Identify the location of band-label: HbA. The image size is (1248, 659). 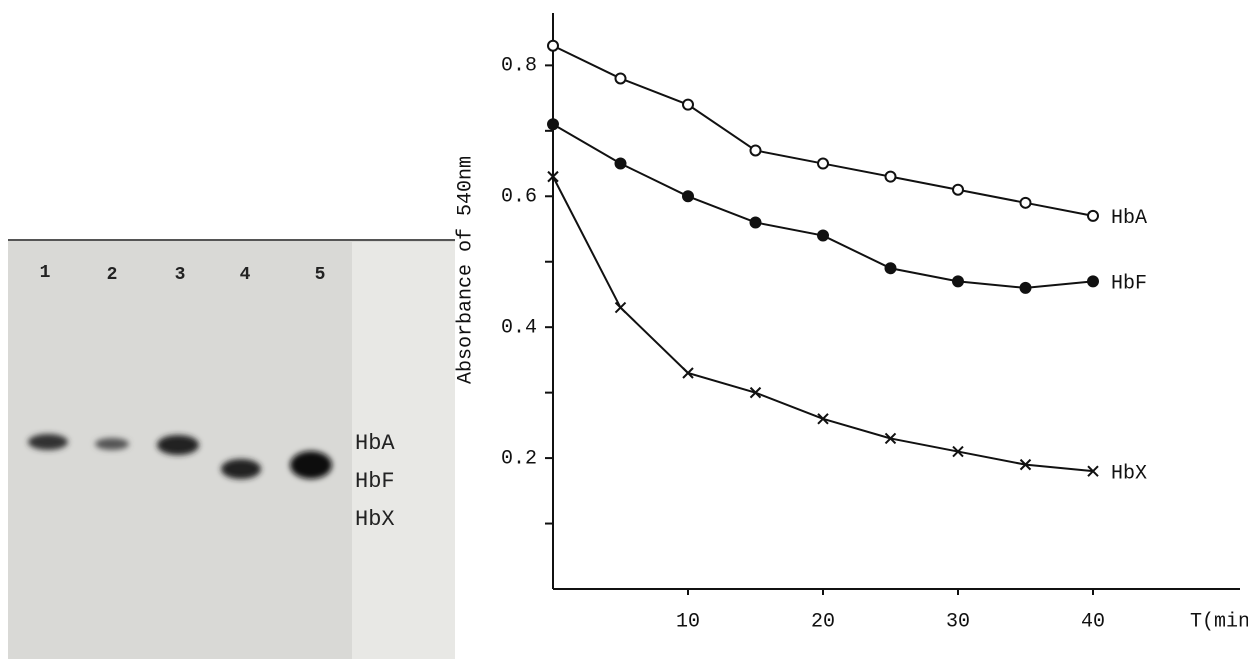
(375, 443).